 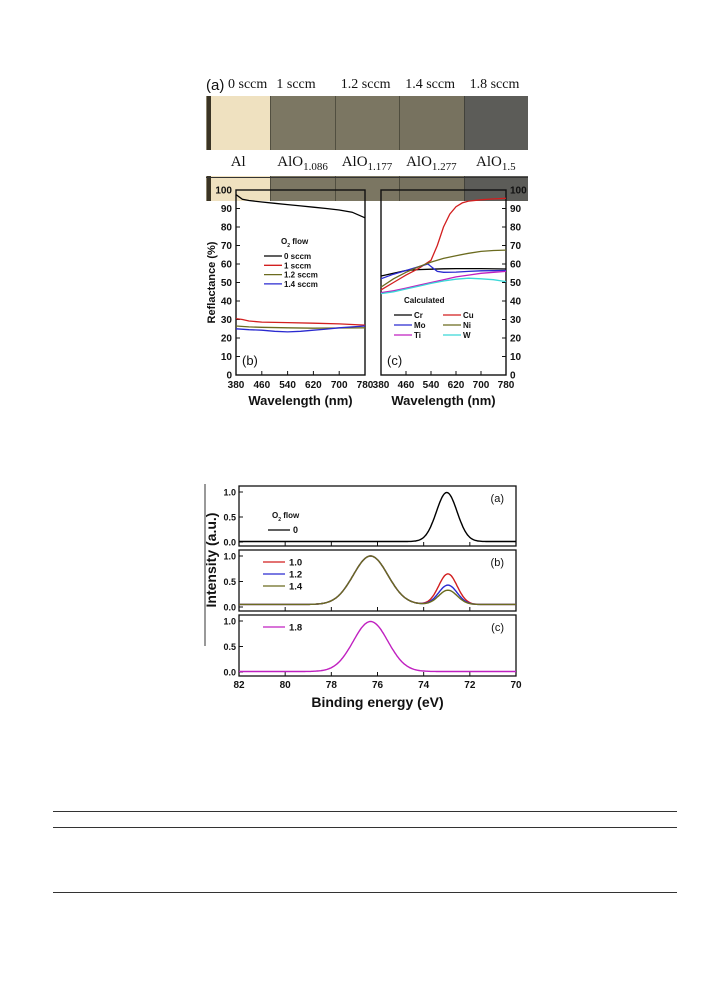 What do you see at coordinates (367, 177) in the screenshot?
I see `photo-bottom-rule` at bounding box center [367, 177].